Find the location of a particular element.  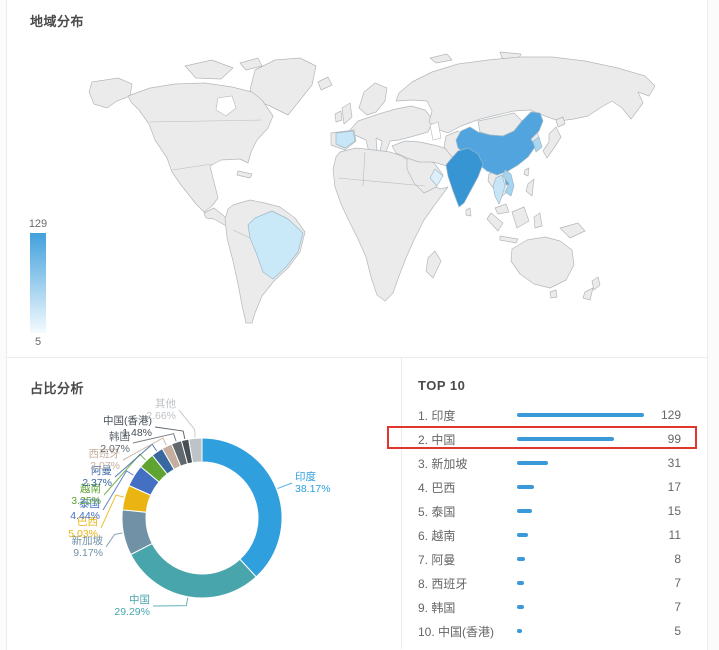

top10-rank-name: 4. 巴西 is located at coordinates (437, 487).